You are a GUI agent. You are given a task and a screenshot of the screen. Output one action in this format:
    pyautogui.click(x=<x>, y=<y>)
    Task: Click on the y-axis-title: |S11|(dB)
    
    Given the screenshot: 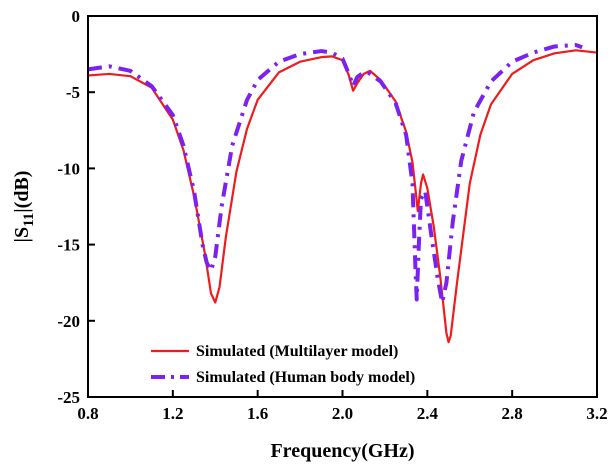 What is the action you would take?
    pyautogui.click(x=24, y=207)
    